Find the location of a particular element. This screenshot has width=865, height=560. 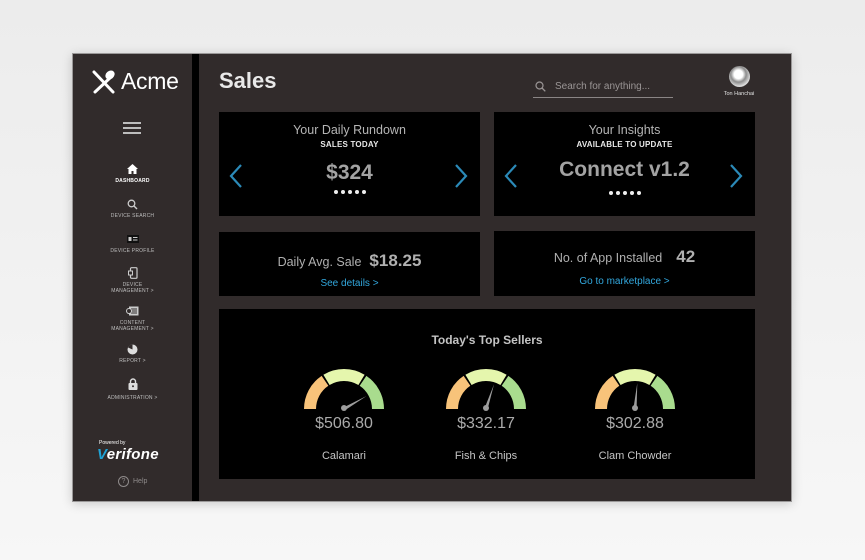

logo: Acme is located at coordinates (135, 81).